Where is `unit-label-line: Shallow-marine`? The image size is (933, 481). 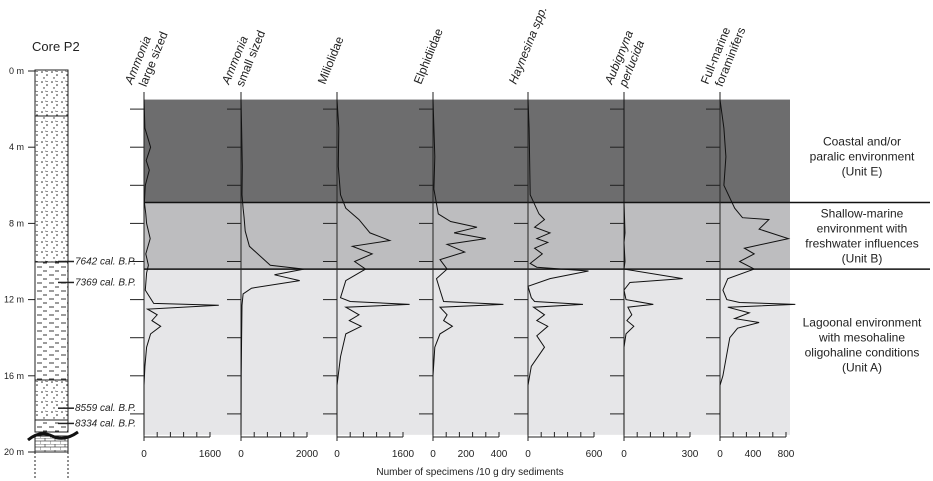 unit-label-line: Shallow-marine is located at coordinates (862, 213).